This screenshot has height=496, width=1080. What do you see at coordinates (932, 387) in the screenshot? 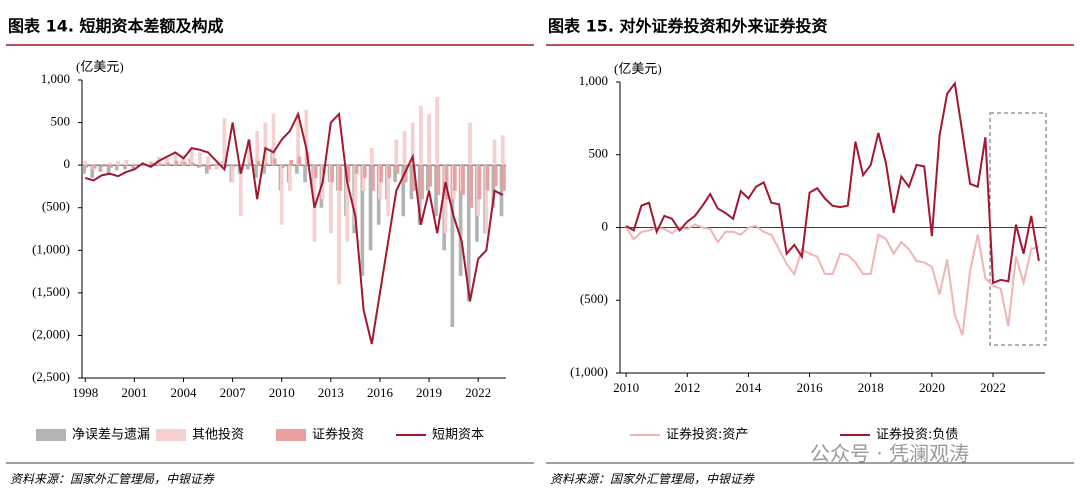
I see `x-tick-label: 2020` at bounding box center [932, 387].